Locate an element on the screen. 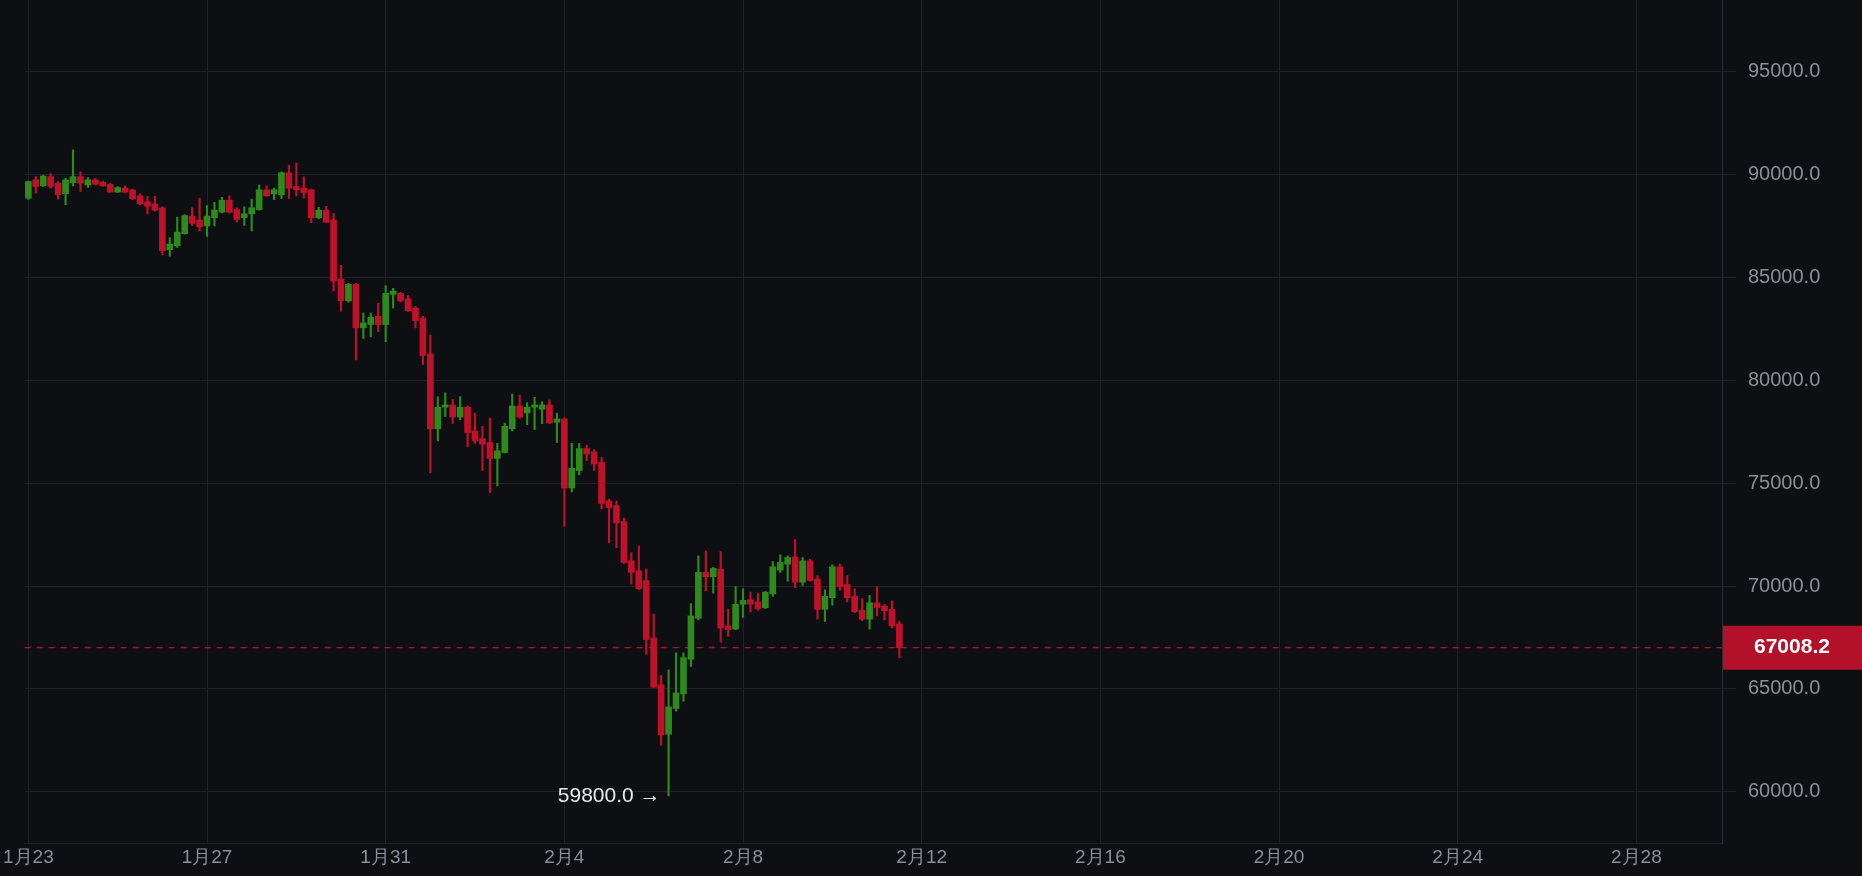 Image resolution: width=1862 pixels, height=876 pixels. x-tick-label: 2月12 is located at coordinates (922, 856).